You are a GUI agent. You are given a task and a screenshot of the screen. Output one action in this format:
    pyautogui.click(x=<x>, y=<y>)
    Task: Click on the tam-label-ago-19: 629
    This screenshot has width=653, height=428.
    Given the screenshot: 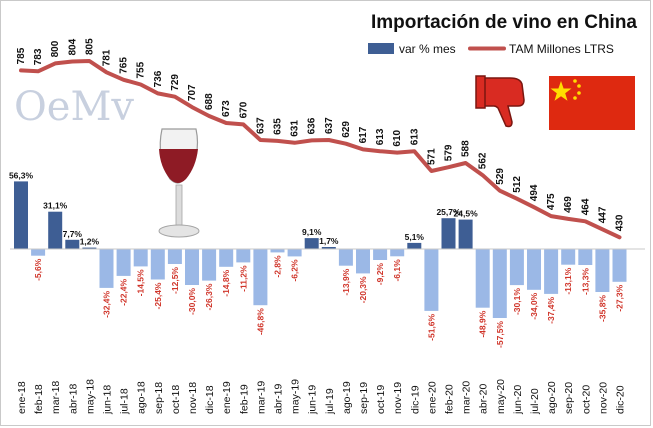 What is the action you would take?
    pyautogui.click(x=346, y=129)
    